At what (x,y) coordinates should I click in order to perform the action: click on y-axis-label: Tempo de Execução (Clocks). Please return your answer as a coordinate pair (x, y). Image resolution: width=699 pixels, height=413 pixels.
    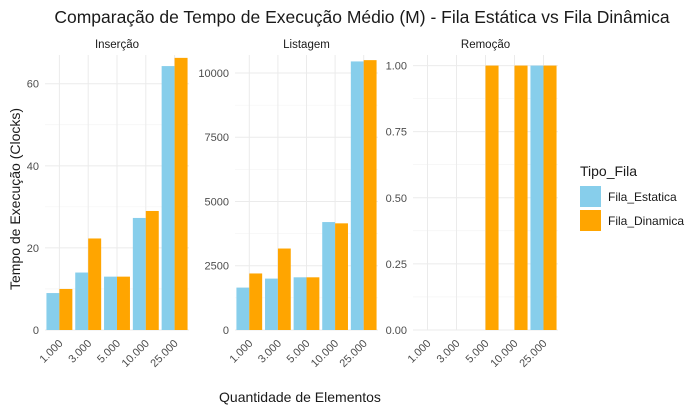
    Looking at the image, I should click on (15, 199).